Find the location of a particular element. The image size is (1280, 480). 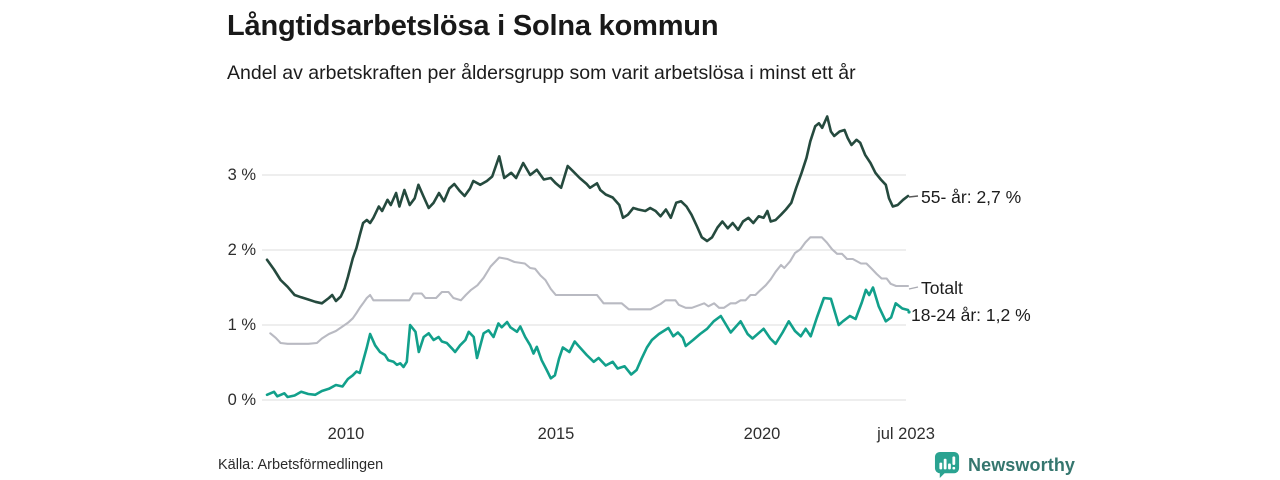

page-title: Långtidsarbetslösa i Solna kommun is located at coordinates (473, 26).